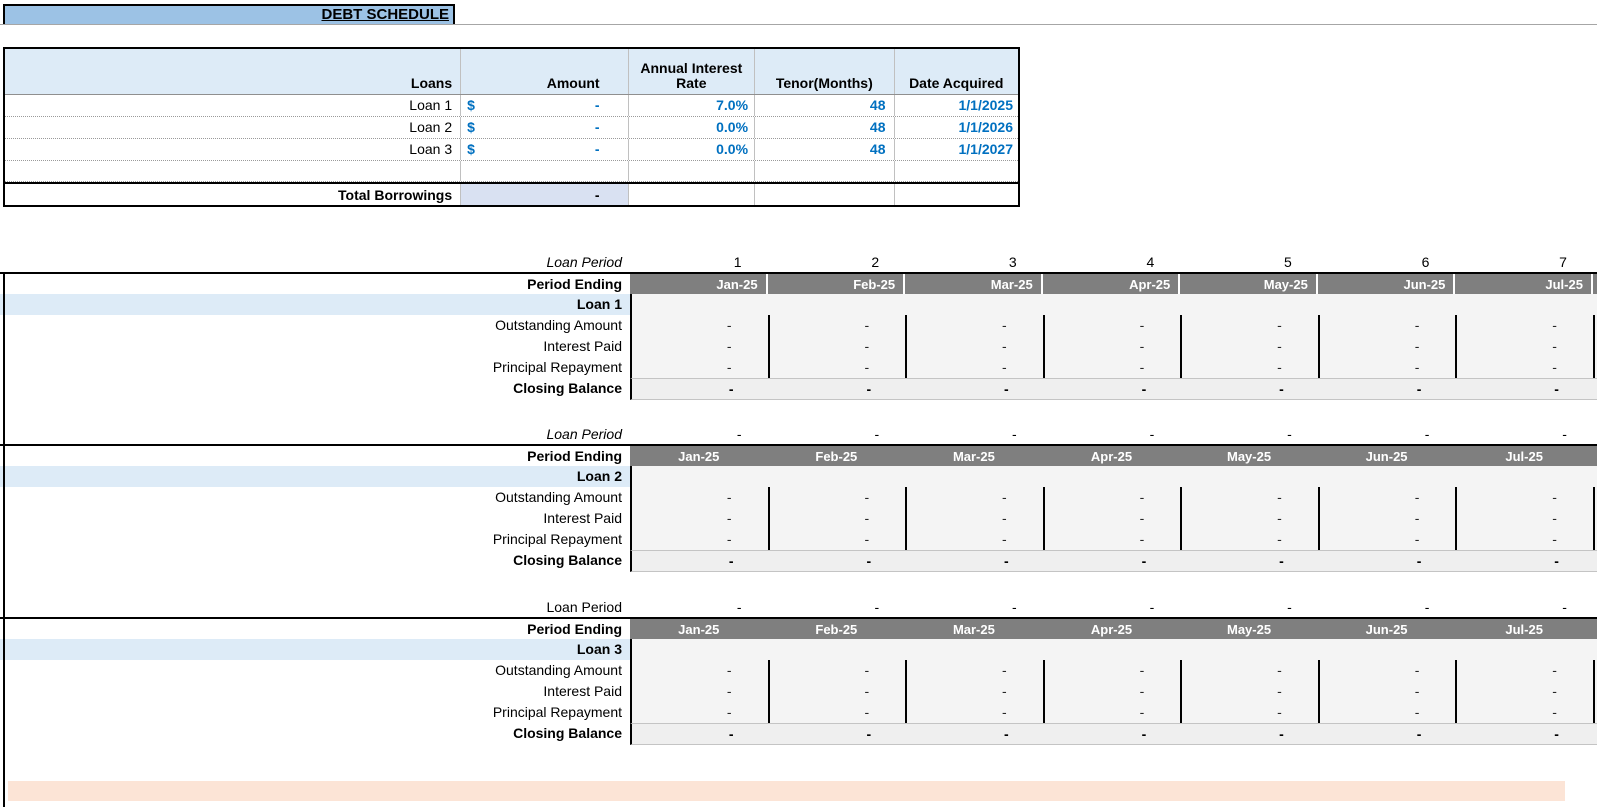 The height and width of the screenshot is (807, 1597). I want to click on interest-rate-cell: 7.0%, so click(691, 105).